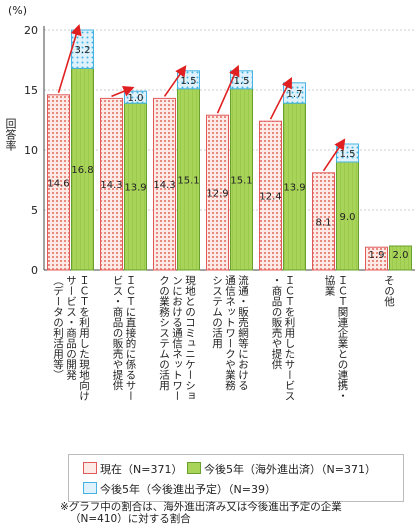 The height and width of the screenshot is (525, 419). I want to click on data-label-future-existing: 16.8, so click(82, 170).